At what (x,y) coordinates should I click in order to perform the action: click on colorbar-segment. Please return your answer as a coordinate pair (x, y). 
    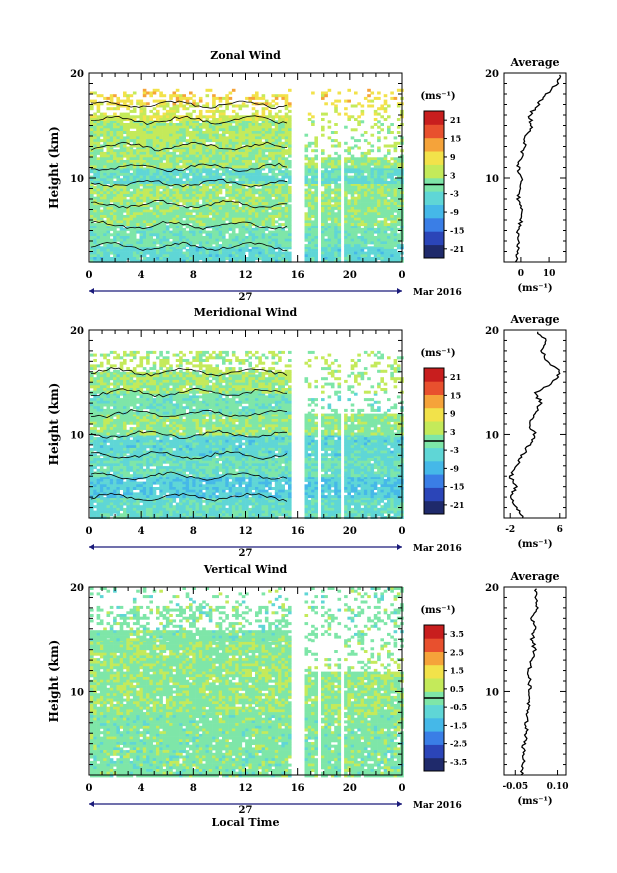
    Looking at the image, I should click on (434, 211).